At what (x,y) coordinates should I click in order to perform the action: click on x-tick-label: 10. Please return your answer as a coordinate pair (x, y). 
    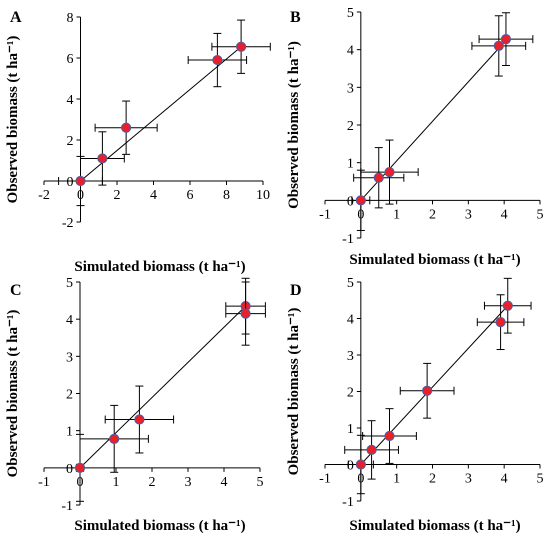
    Looking at the image, I should click on (263, 195).